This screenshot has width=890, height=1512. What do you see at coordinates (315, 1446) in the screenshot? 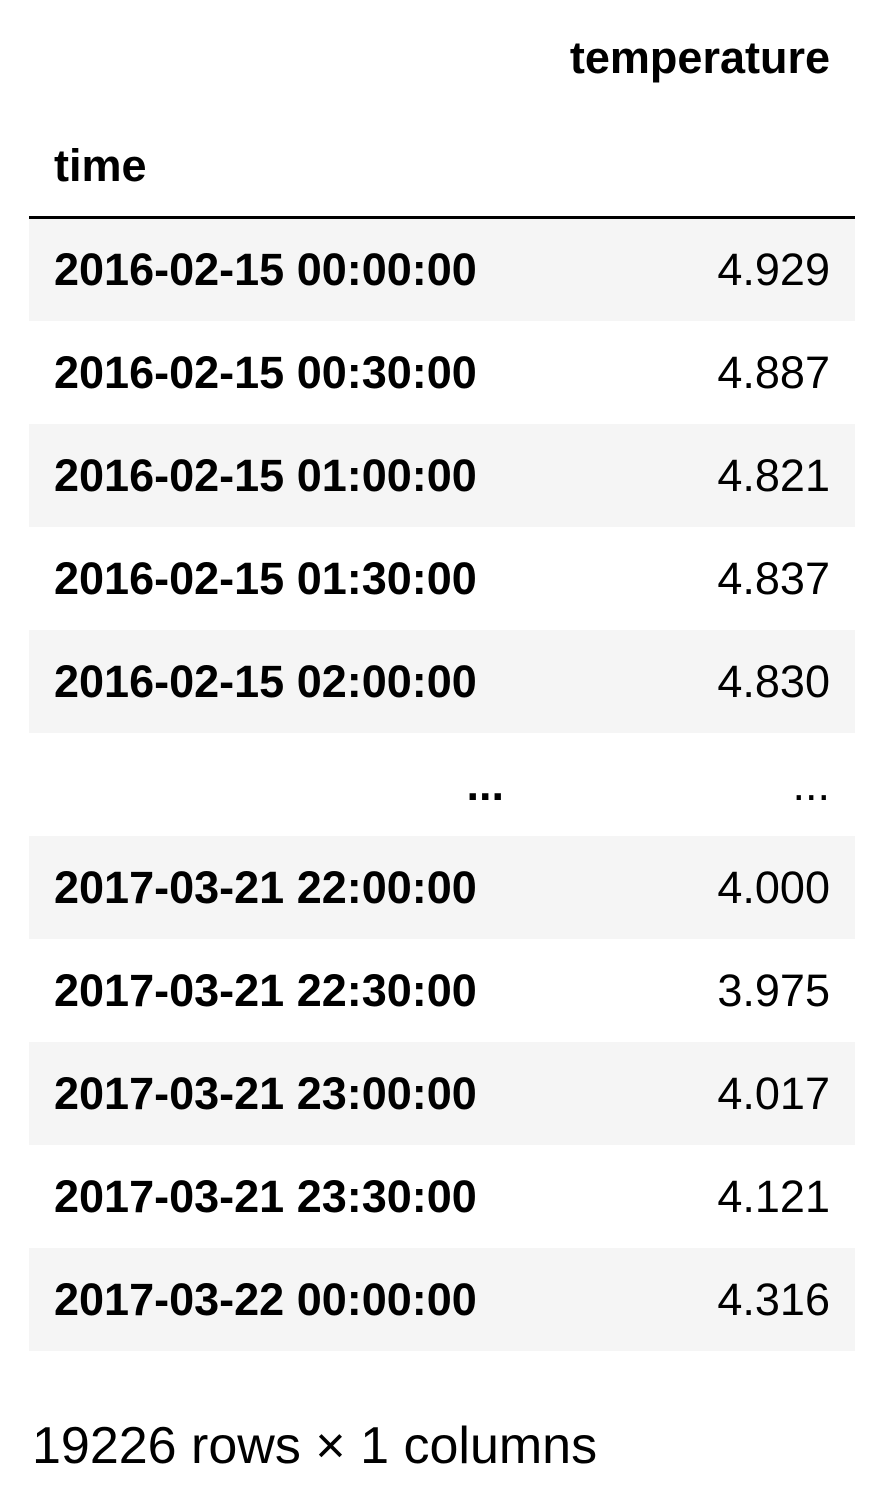
I see `shape-caption: 19226 rows × 1 columns` at bounding box center [315, 1446].